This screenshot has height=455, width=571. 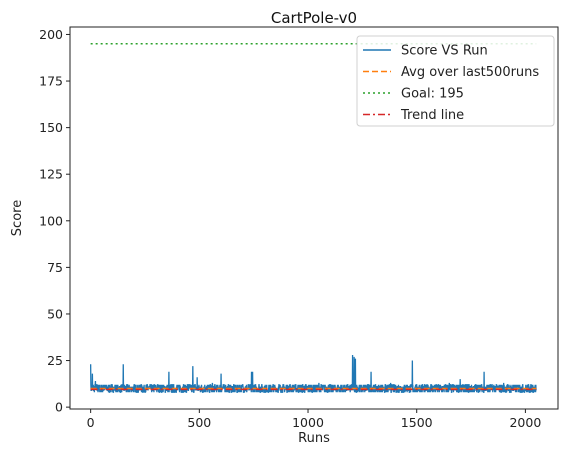 What do you see at coordinates (55, 360) in the screenshot?
I see `y-tick-label: 25` at bounding box center [55, 360].